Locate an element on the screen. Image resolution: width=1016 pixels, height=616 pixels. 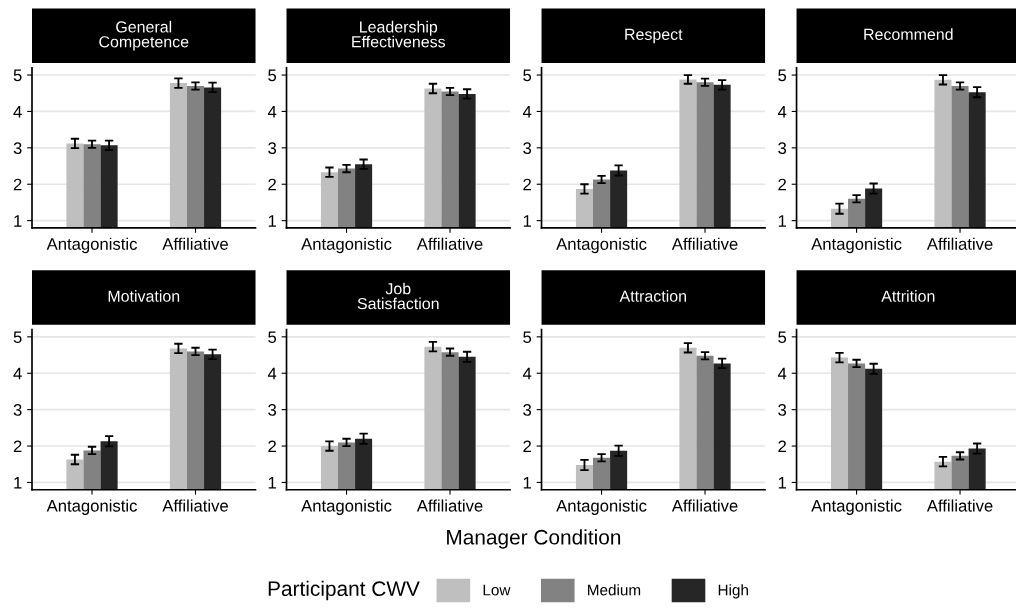
legend-label: Low is located at coordinates (497, 590).